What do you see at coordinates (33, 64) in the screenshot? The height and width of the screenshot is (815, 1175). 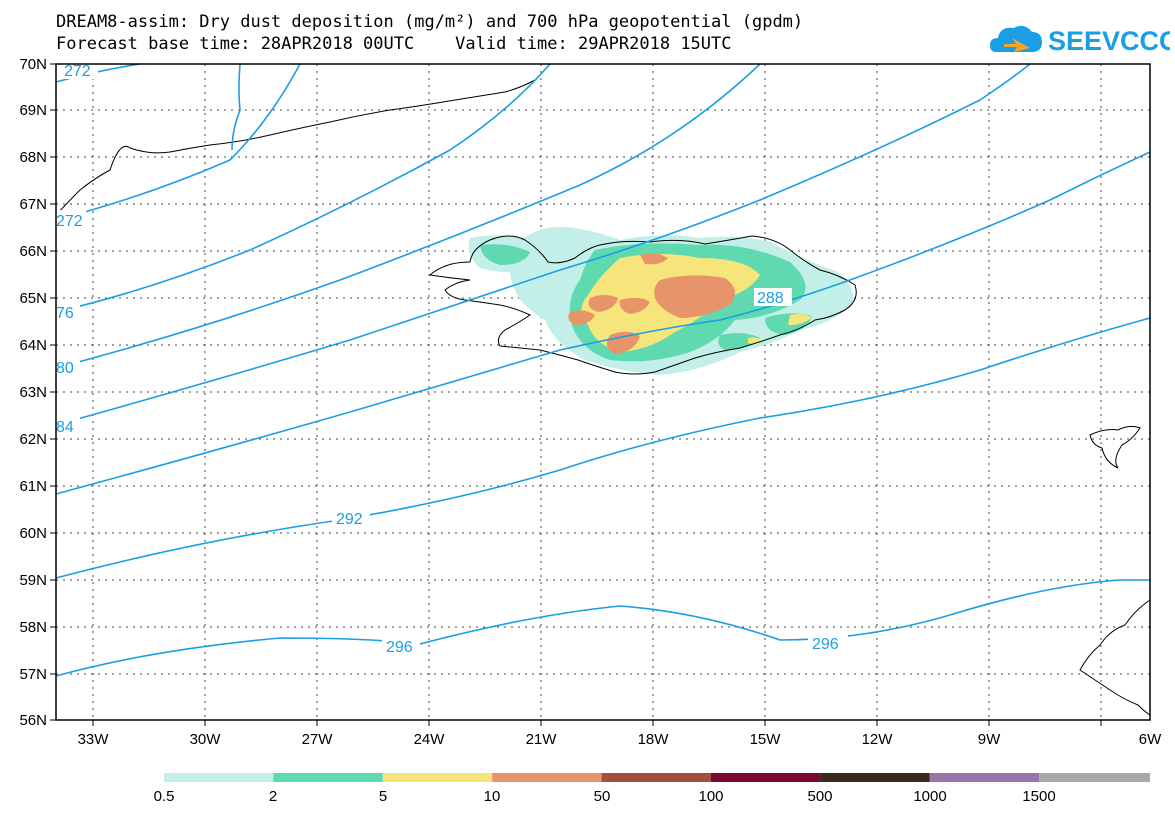 I see `lat-label-70n: 70N` at bounding box center [33, 64].